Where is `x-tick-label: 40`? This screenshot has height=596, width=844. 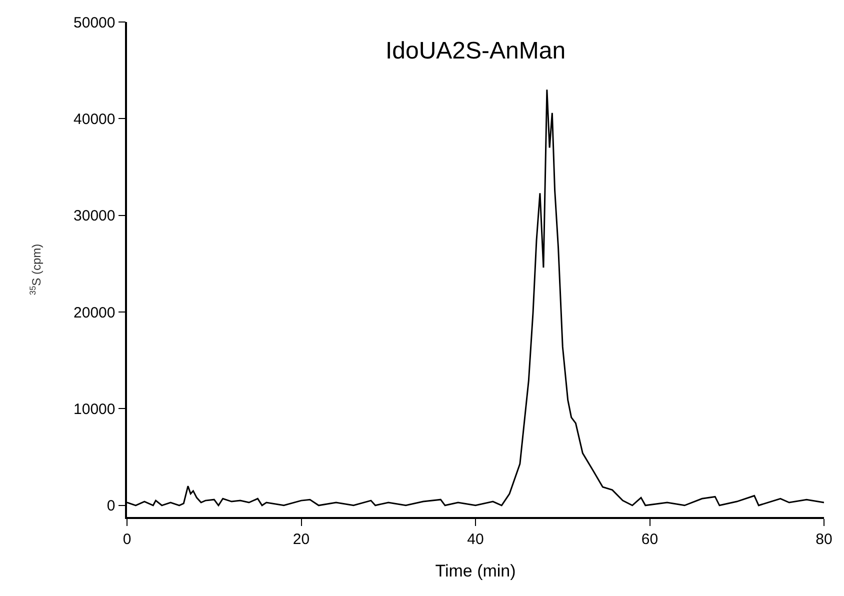 x-tick-label: 40 is located at coordinates (475, 539).